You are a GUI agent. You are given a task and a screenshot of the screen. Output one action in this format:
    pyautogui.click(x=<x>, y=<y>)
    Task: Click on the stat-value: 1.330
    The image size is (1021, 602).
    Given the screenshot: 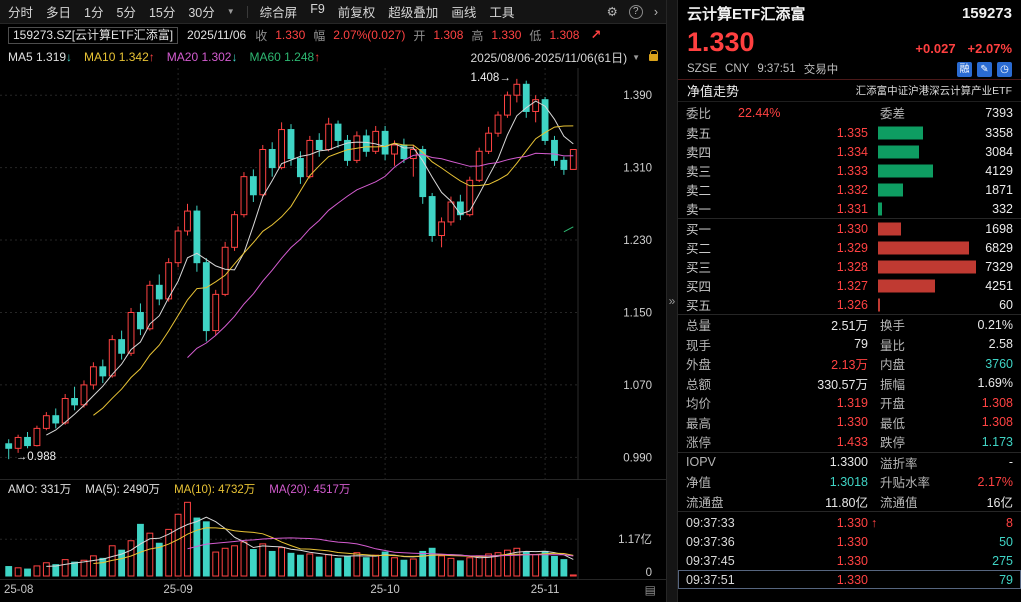 What is the action you would take?
    pyautogui.click(x=852, y=422)
    